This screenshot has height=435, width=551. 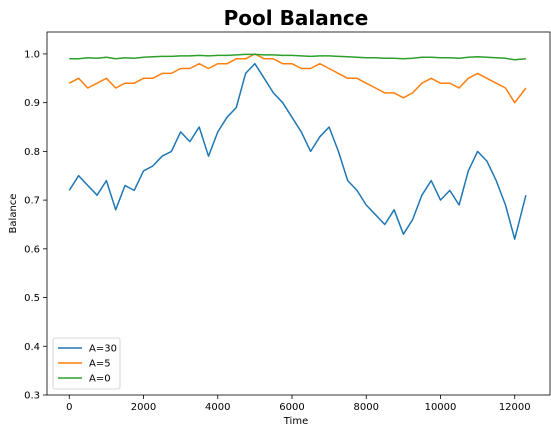 What do you see at coordinates (69, 407) in the screenshot?
I see `x-tick-label: 0` at bounding box center [69, 407].